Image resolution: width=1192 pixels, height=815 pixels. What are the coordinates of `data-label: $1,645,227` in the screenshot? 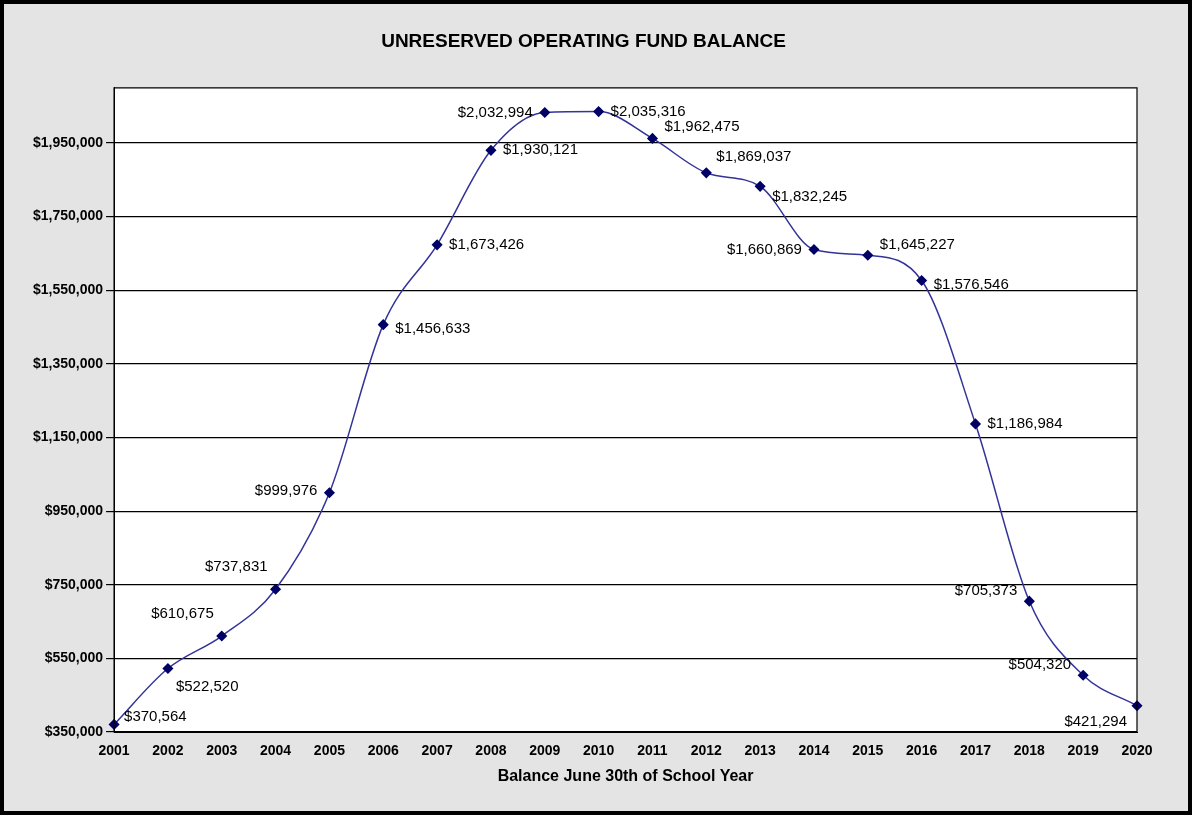 It's located at (917, 244).